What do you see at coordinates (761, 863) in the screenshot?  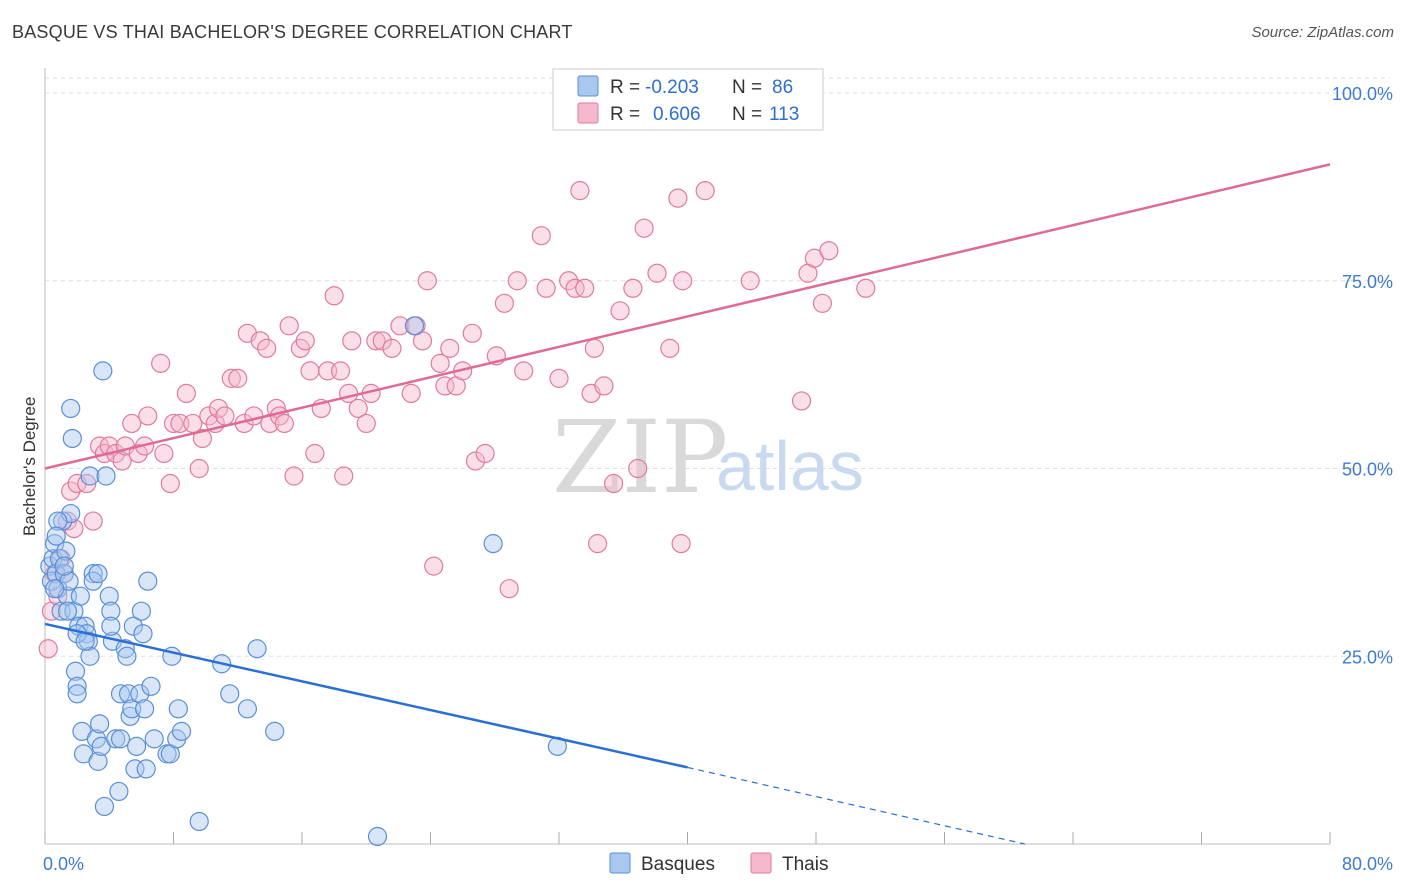 I see `thais-swatch` at bounding box center [761, 863].